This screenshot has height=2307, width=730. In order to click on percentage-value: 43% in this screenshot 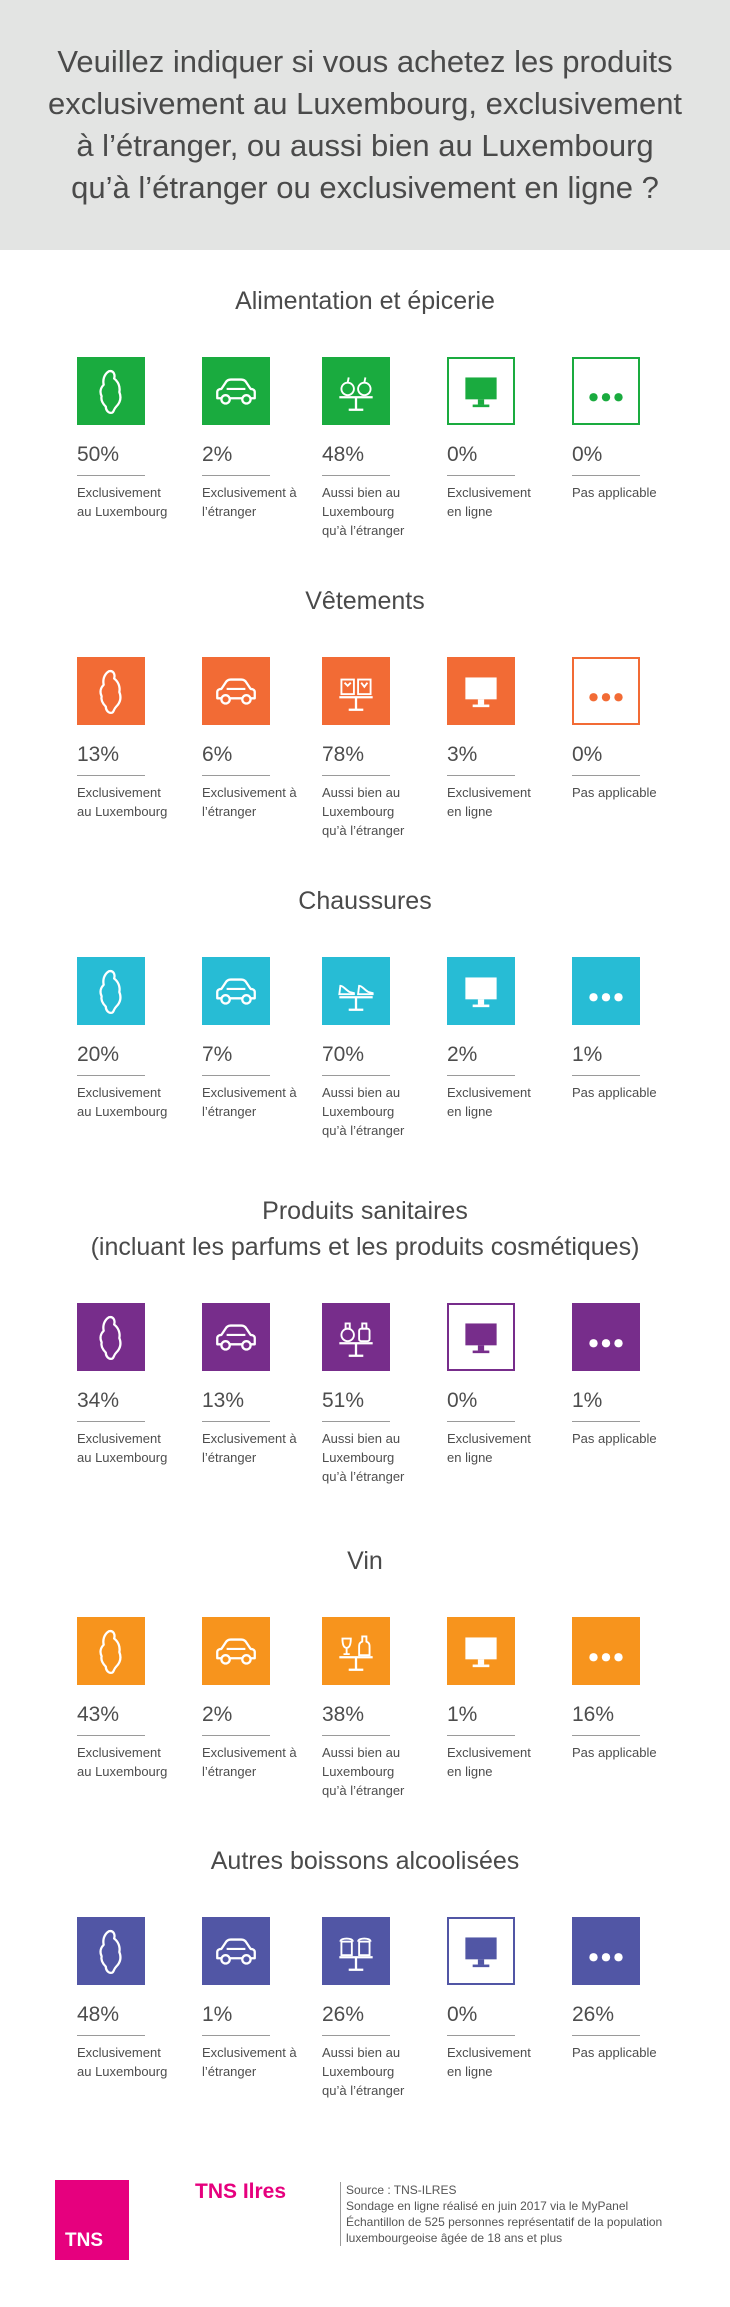, I will do `click(98, 1714)`.